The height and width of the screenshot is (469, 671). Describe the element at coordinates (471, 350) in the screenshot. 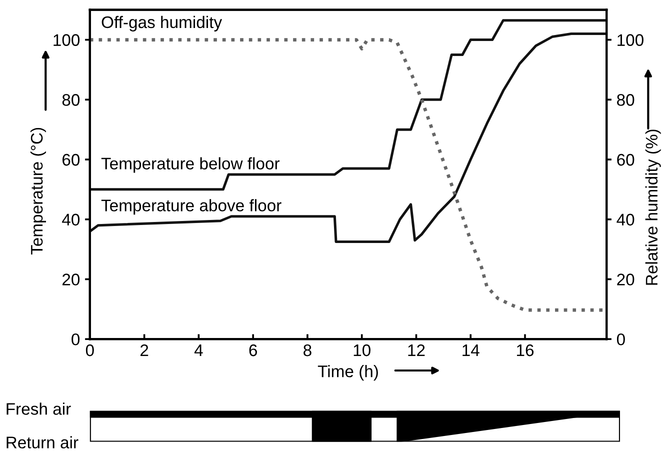

I see `x-tick-label: 14` at that location.